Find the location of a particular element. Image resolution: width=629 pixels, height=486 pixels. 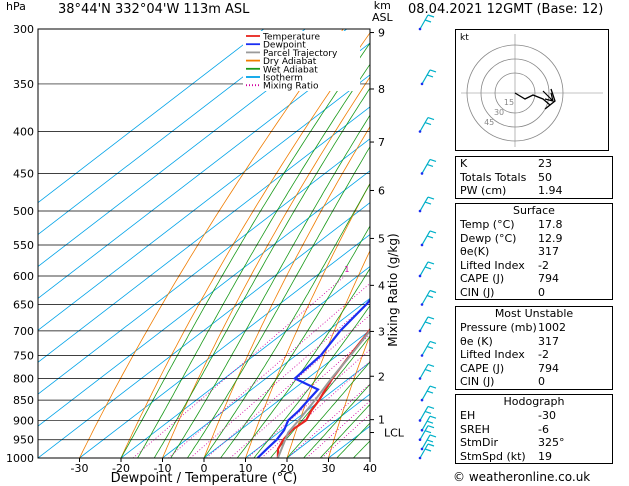

hodograph-table-row-label: StmDir is located at coordinates (479, 442).